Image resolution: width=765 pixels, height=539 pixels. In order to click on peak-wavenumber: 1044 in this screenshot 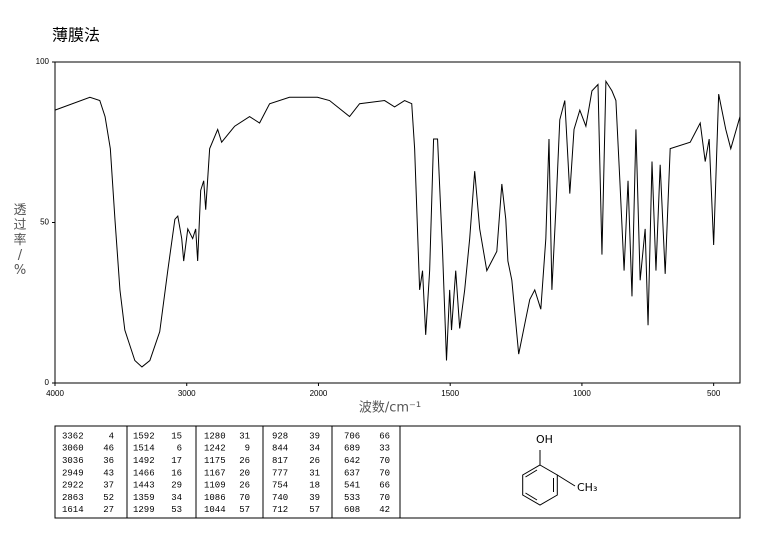, I will do `click(215, 510)`.